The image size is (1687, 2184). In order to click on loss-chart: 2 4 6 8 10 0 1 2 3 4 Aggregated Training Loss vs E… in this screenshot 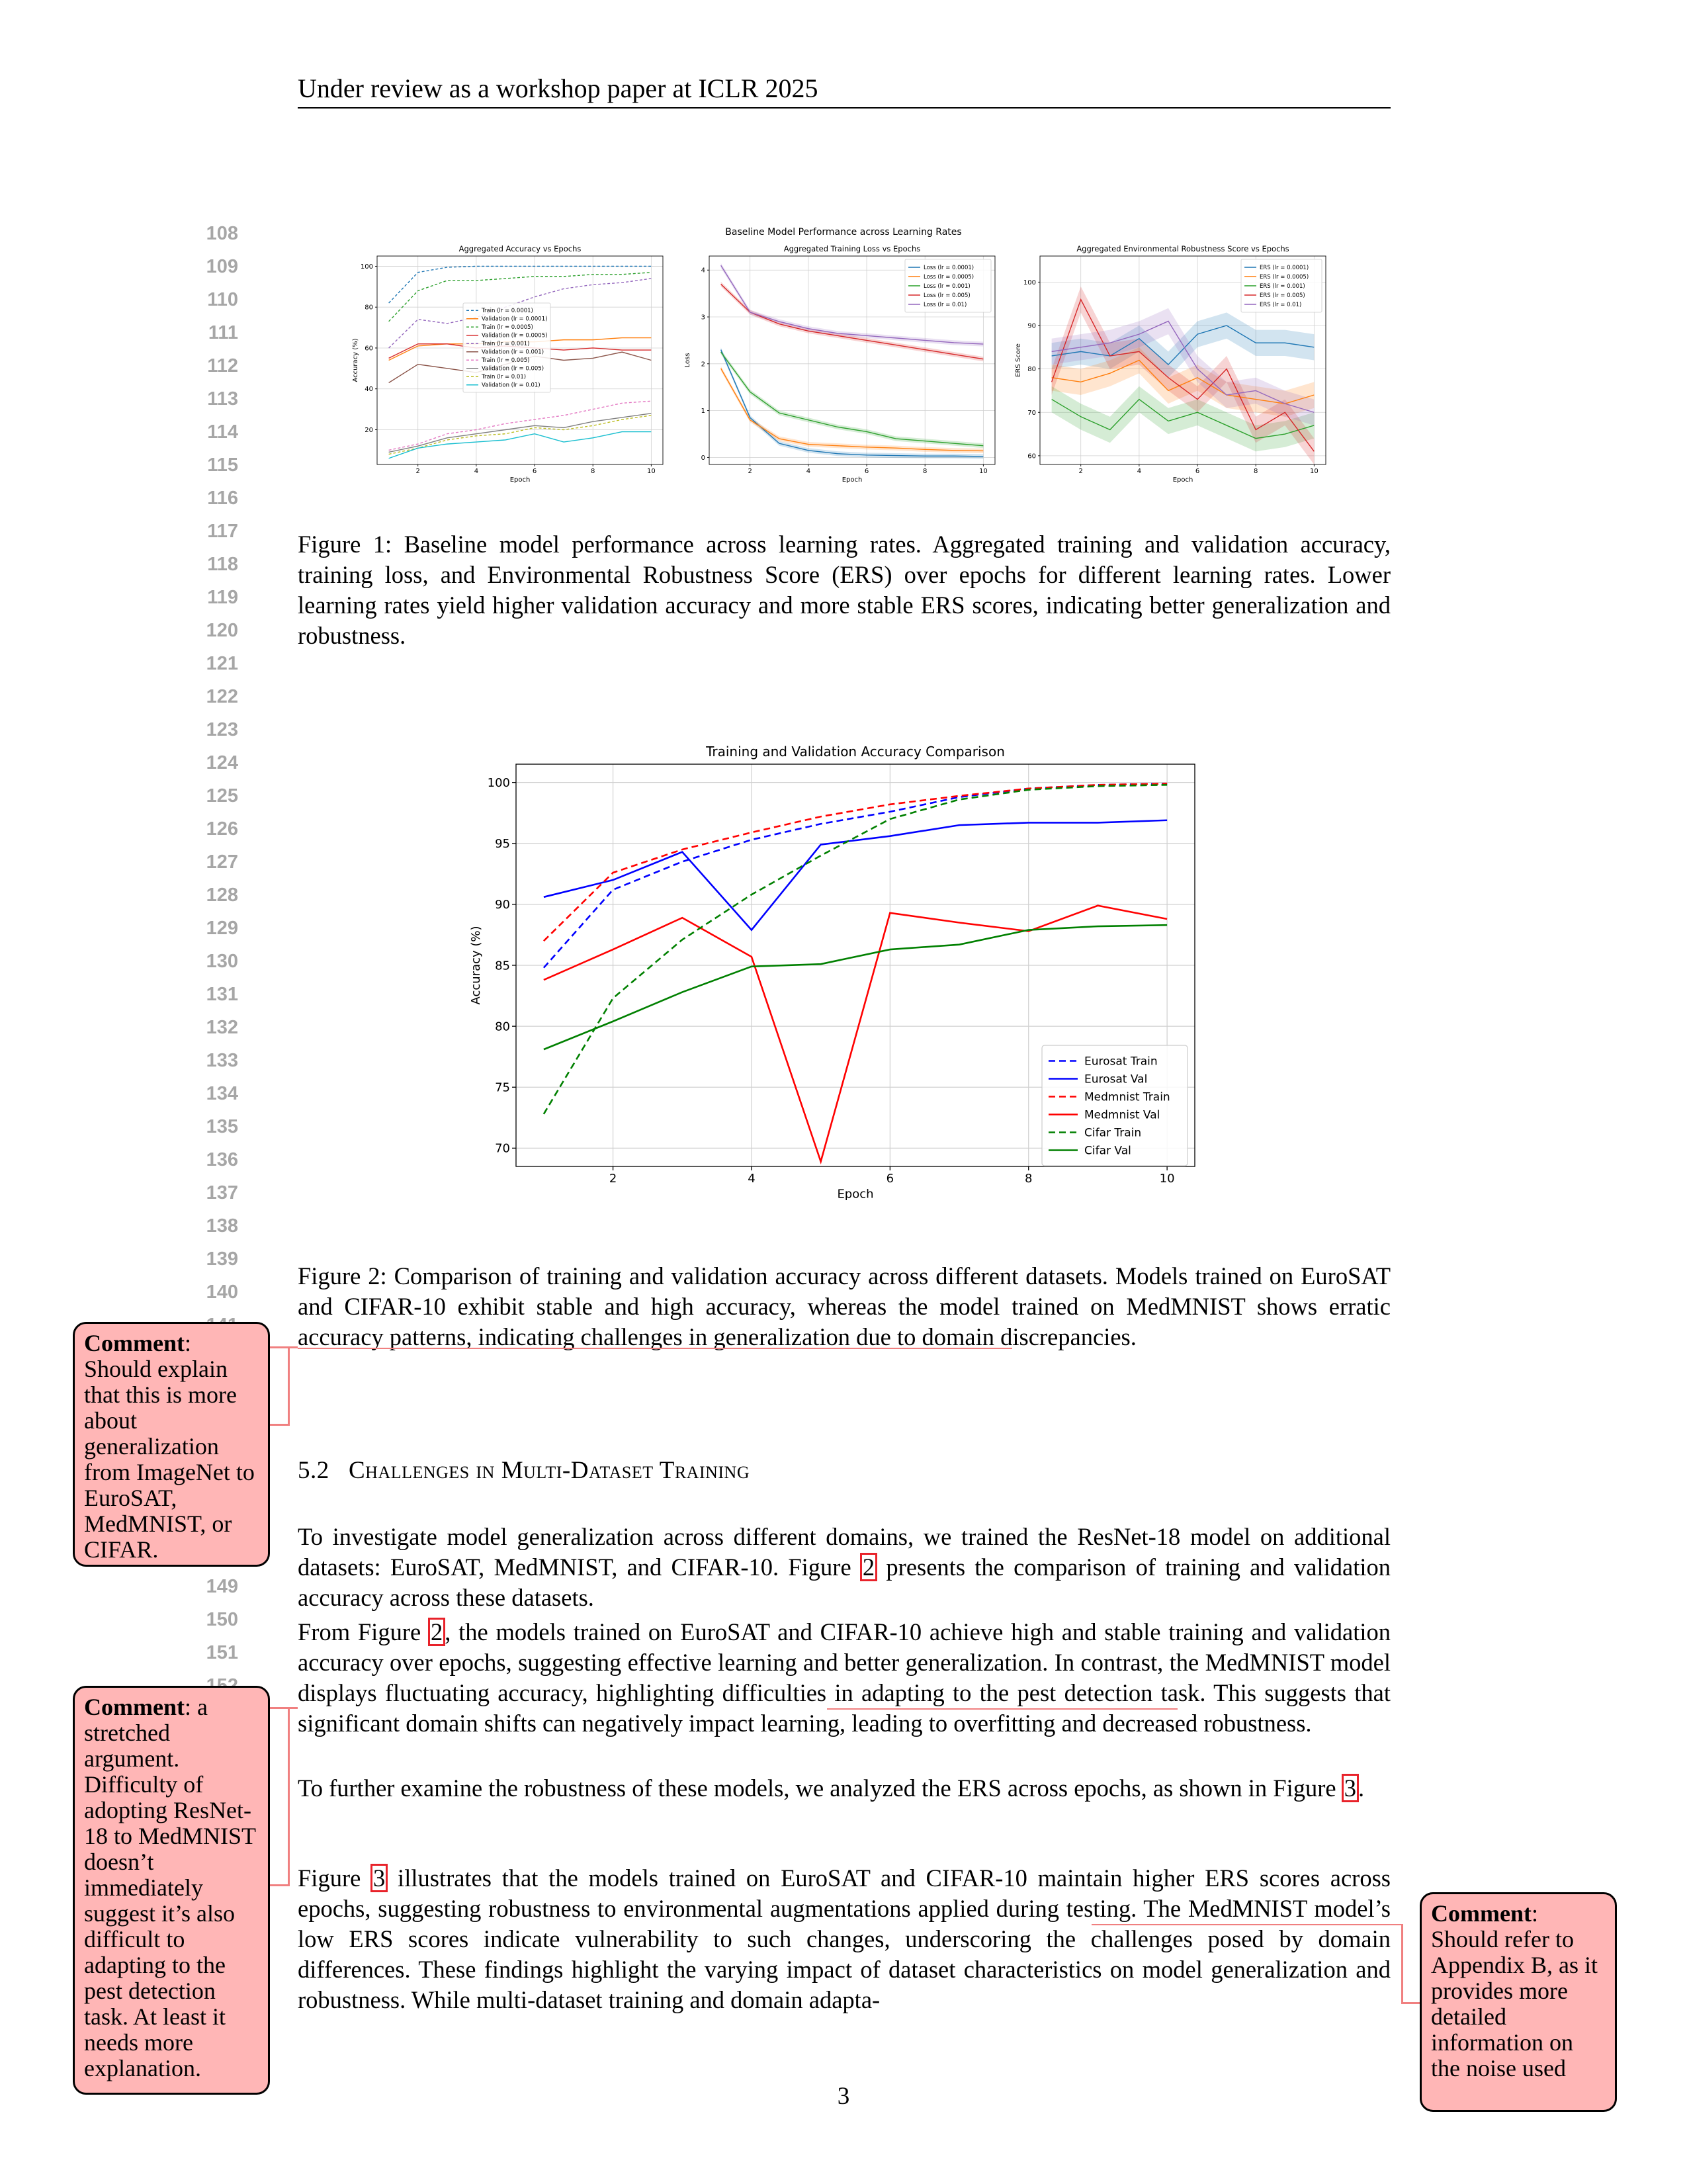, I will do `click(840, 364)`.